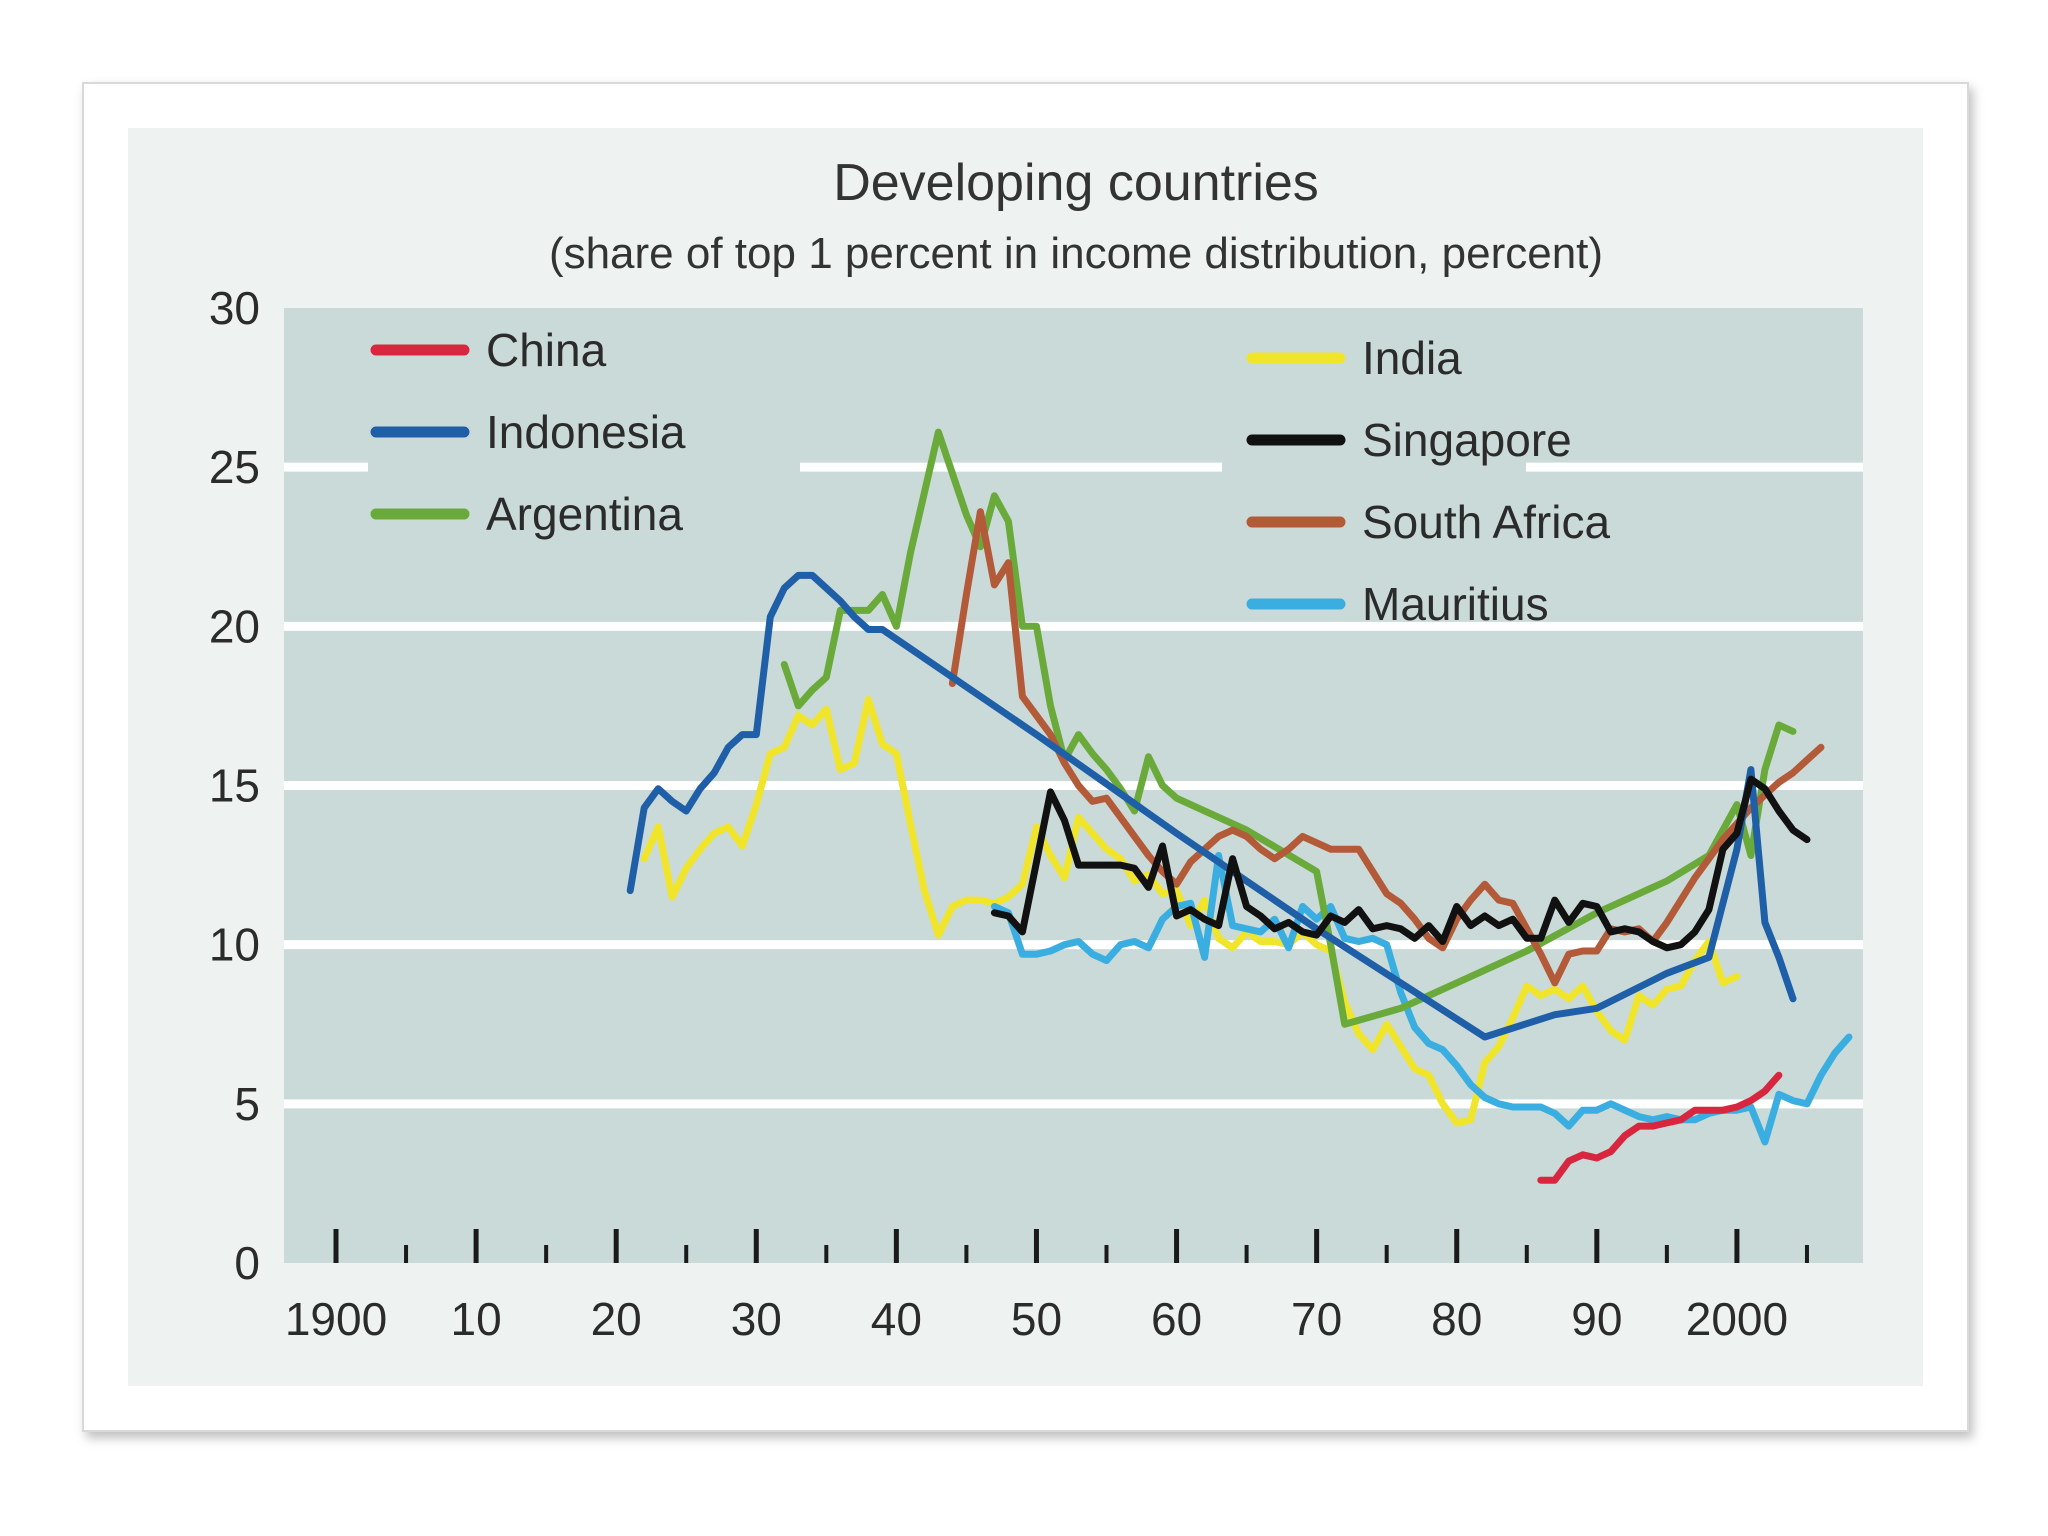 Image resolution: width=2048 pixels, height=1536 pixels. Describe the element at coordinates (1412, 358) in the screenshot. I see `legend-label-india: India` at that location.